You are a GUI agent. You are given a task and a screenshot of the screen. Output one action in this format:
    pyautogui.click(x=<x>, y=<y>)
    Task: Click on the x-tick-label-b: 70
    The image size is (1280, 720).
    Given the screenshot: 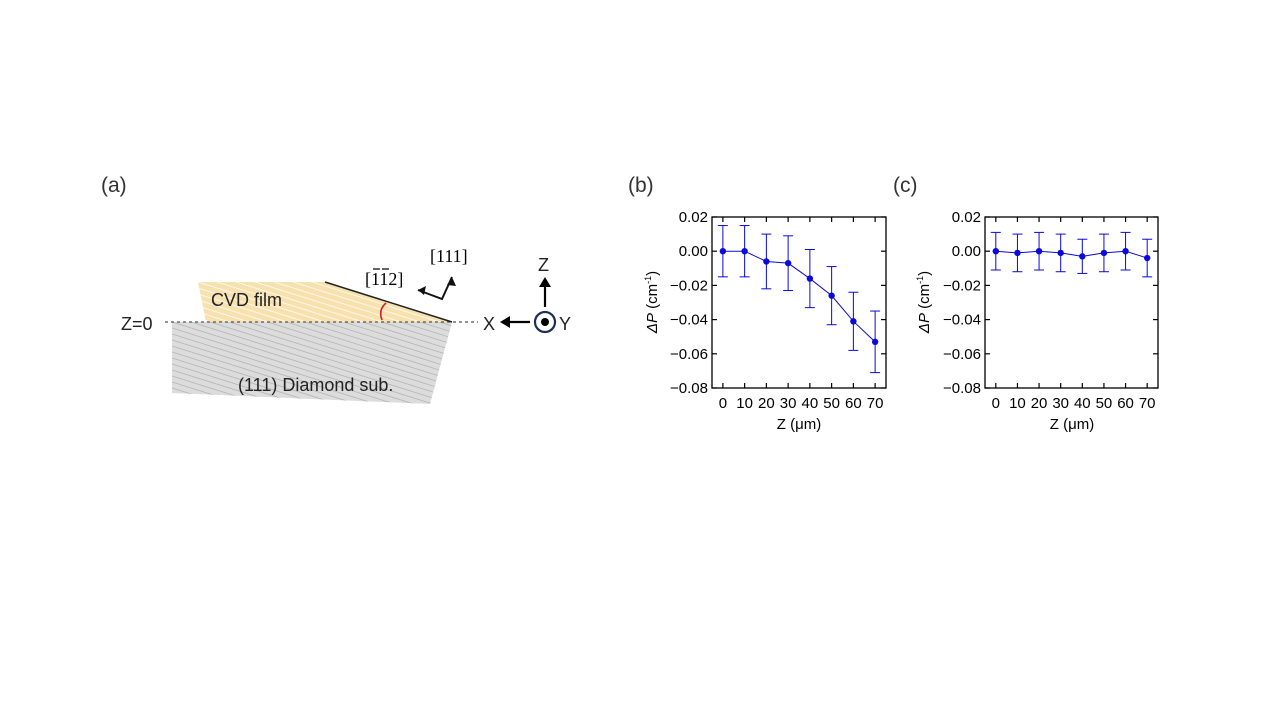 What is the action you would take?
    pyautogui.click(x=875, y=403)
    